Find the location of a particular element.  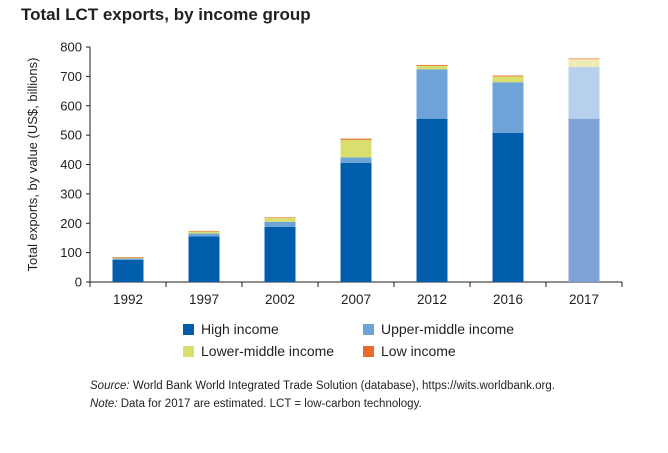

legend-swatch-upper-middle-income is located at coordinates (368, 329).